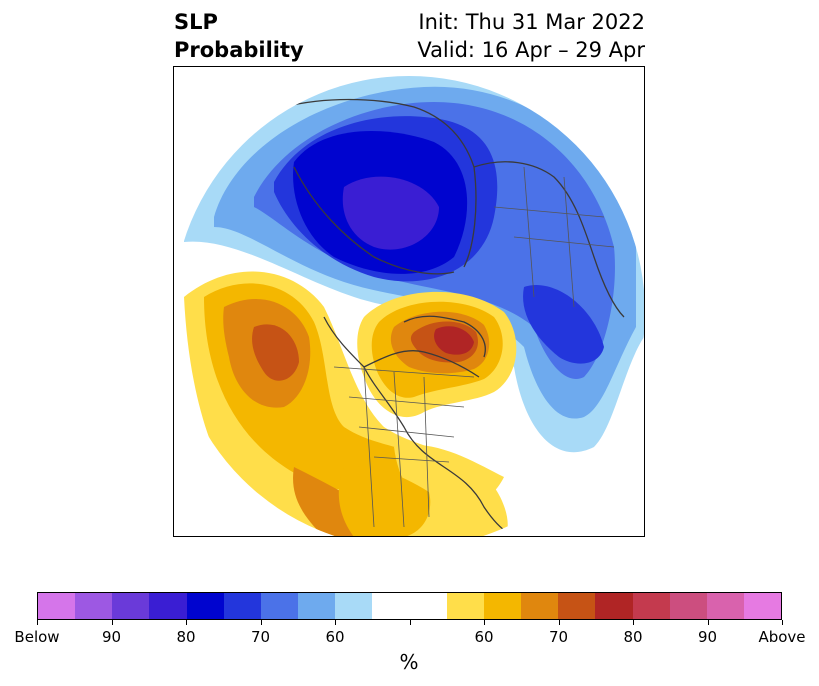 The width and height of the screenshot is (819, 686). Describe the element at coordinates (531, 50) in the screenshot. I see `valid-range: Valid: 16 Apr – 29 Apr` at that location.